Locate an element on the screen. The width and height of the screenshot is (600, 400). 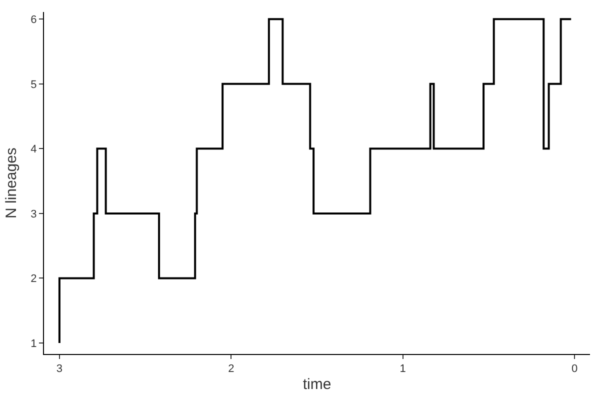
y-tick-label: 6 is located at coordinates (33, 20).